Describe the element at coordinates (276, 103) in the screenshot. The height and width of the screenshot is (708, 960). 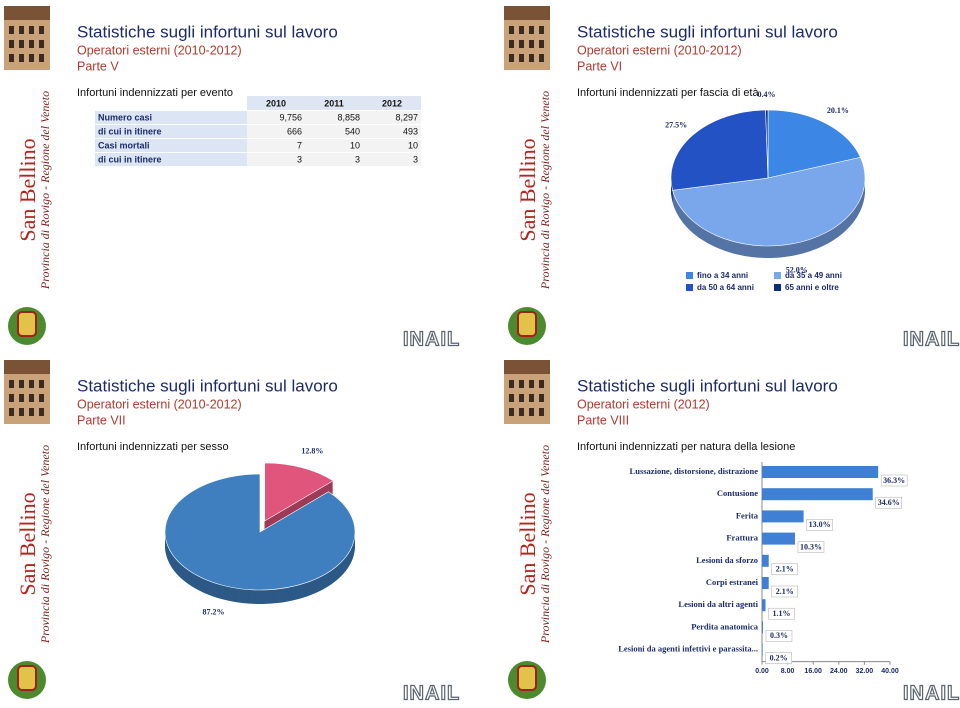
I see `table-column-header: 2010` at that location.